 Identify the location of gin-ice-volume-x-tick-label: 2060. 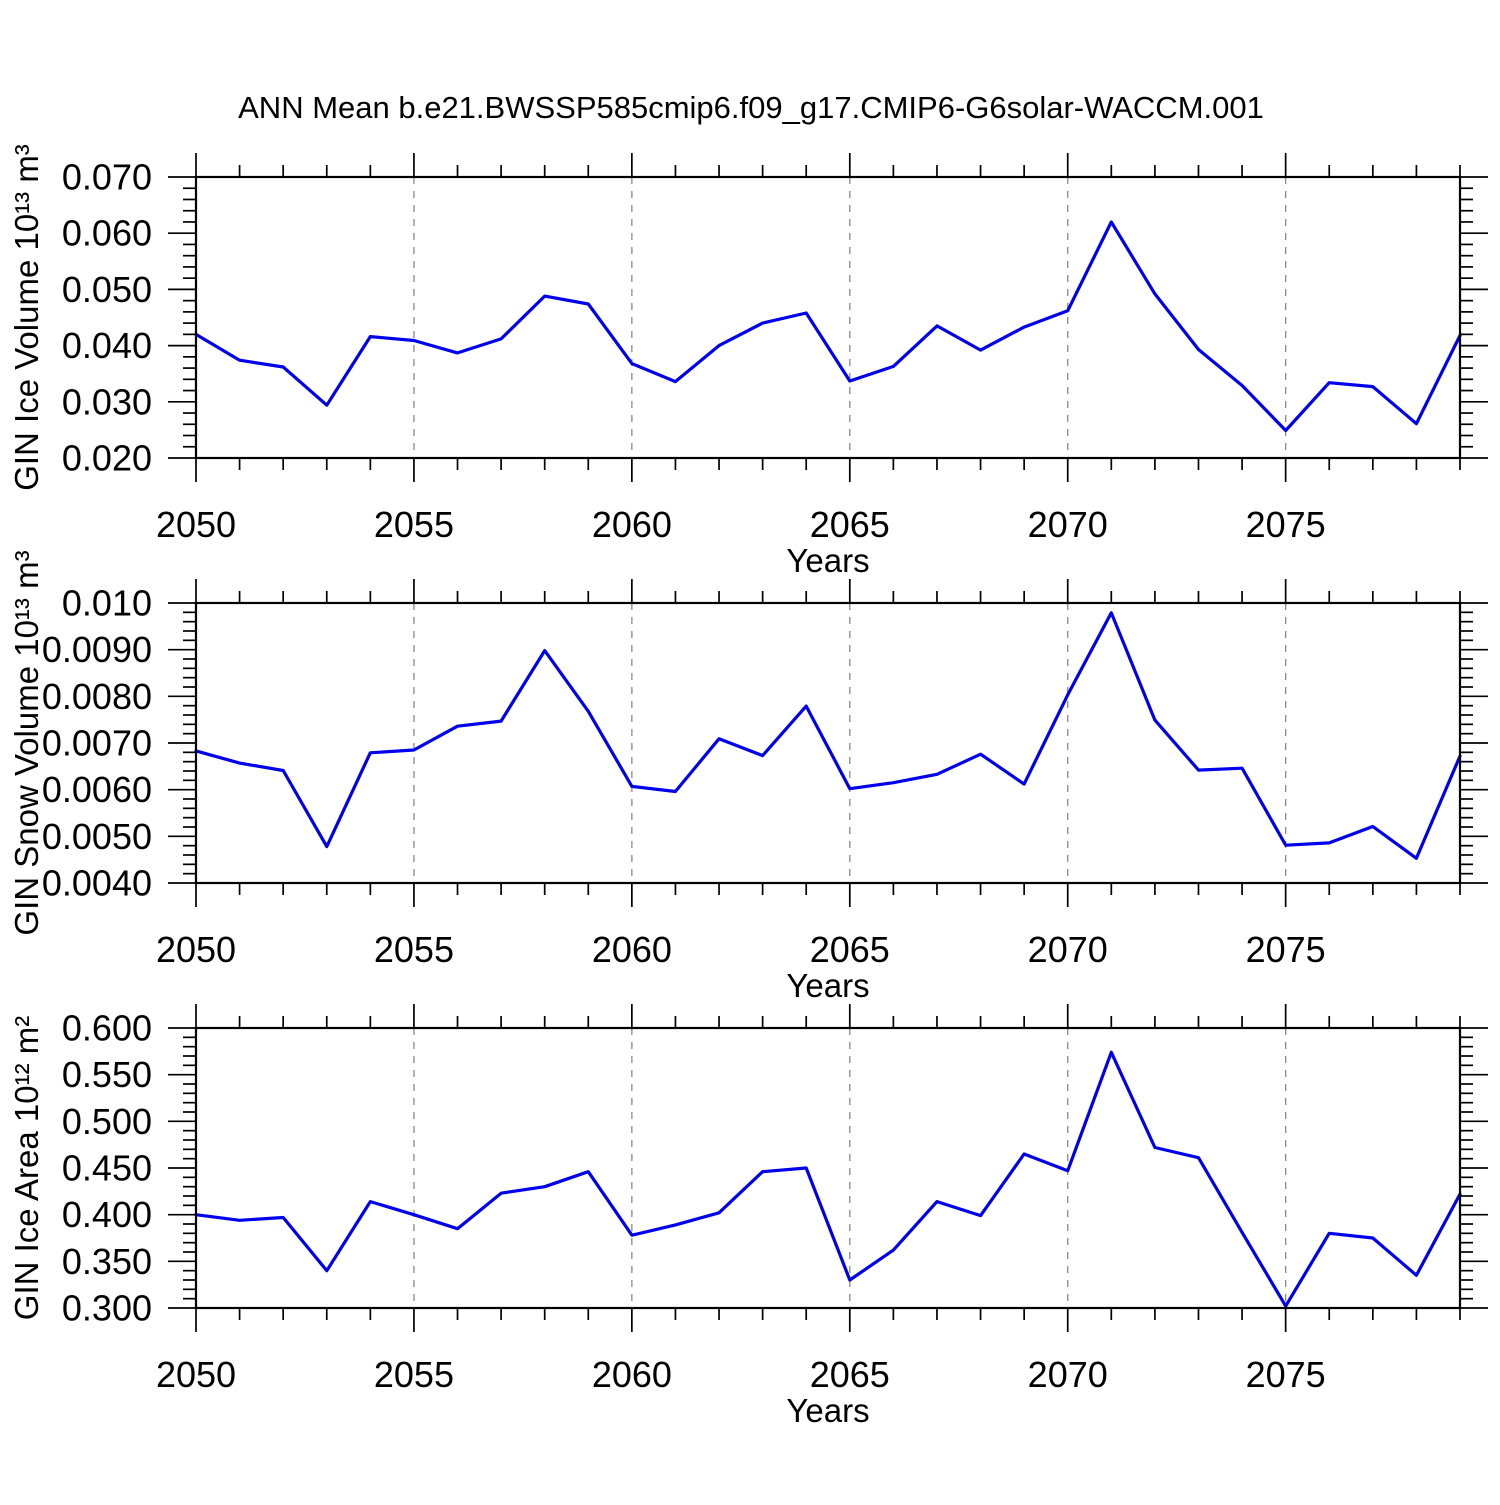
(632, 524).